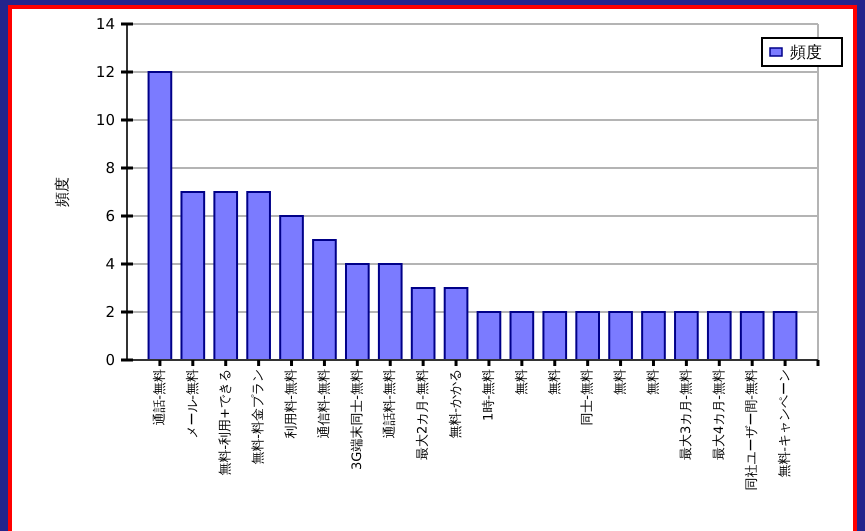 This screenshot has height=531, width=865. I want to click on x-tick-label: 最大3カ月-無料, so click(686, 414).